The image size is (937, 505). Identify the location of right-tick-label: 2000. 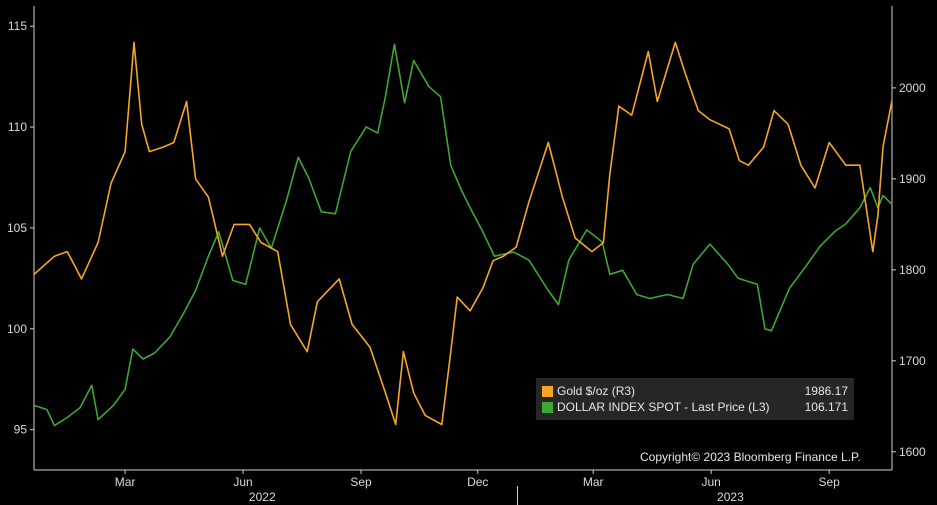
(912, 88).